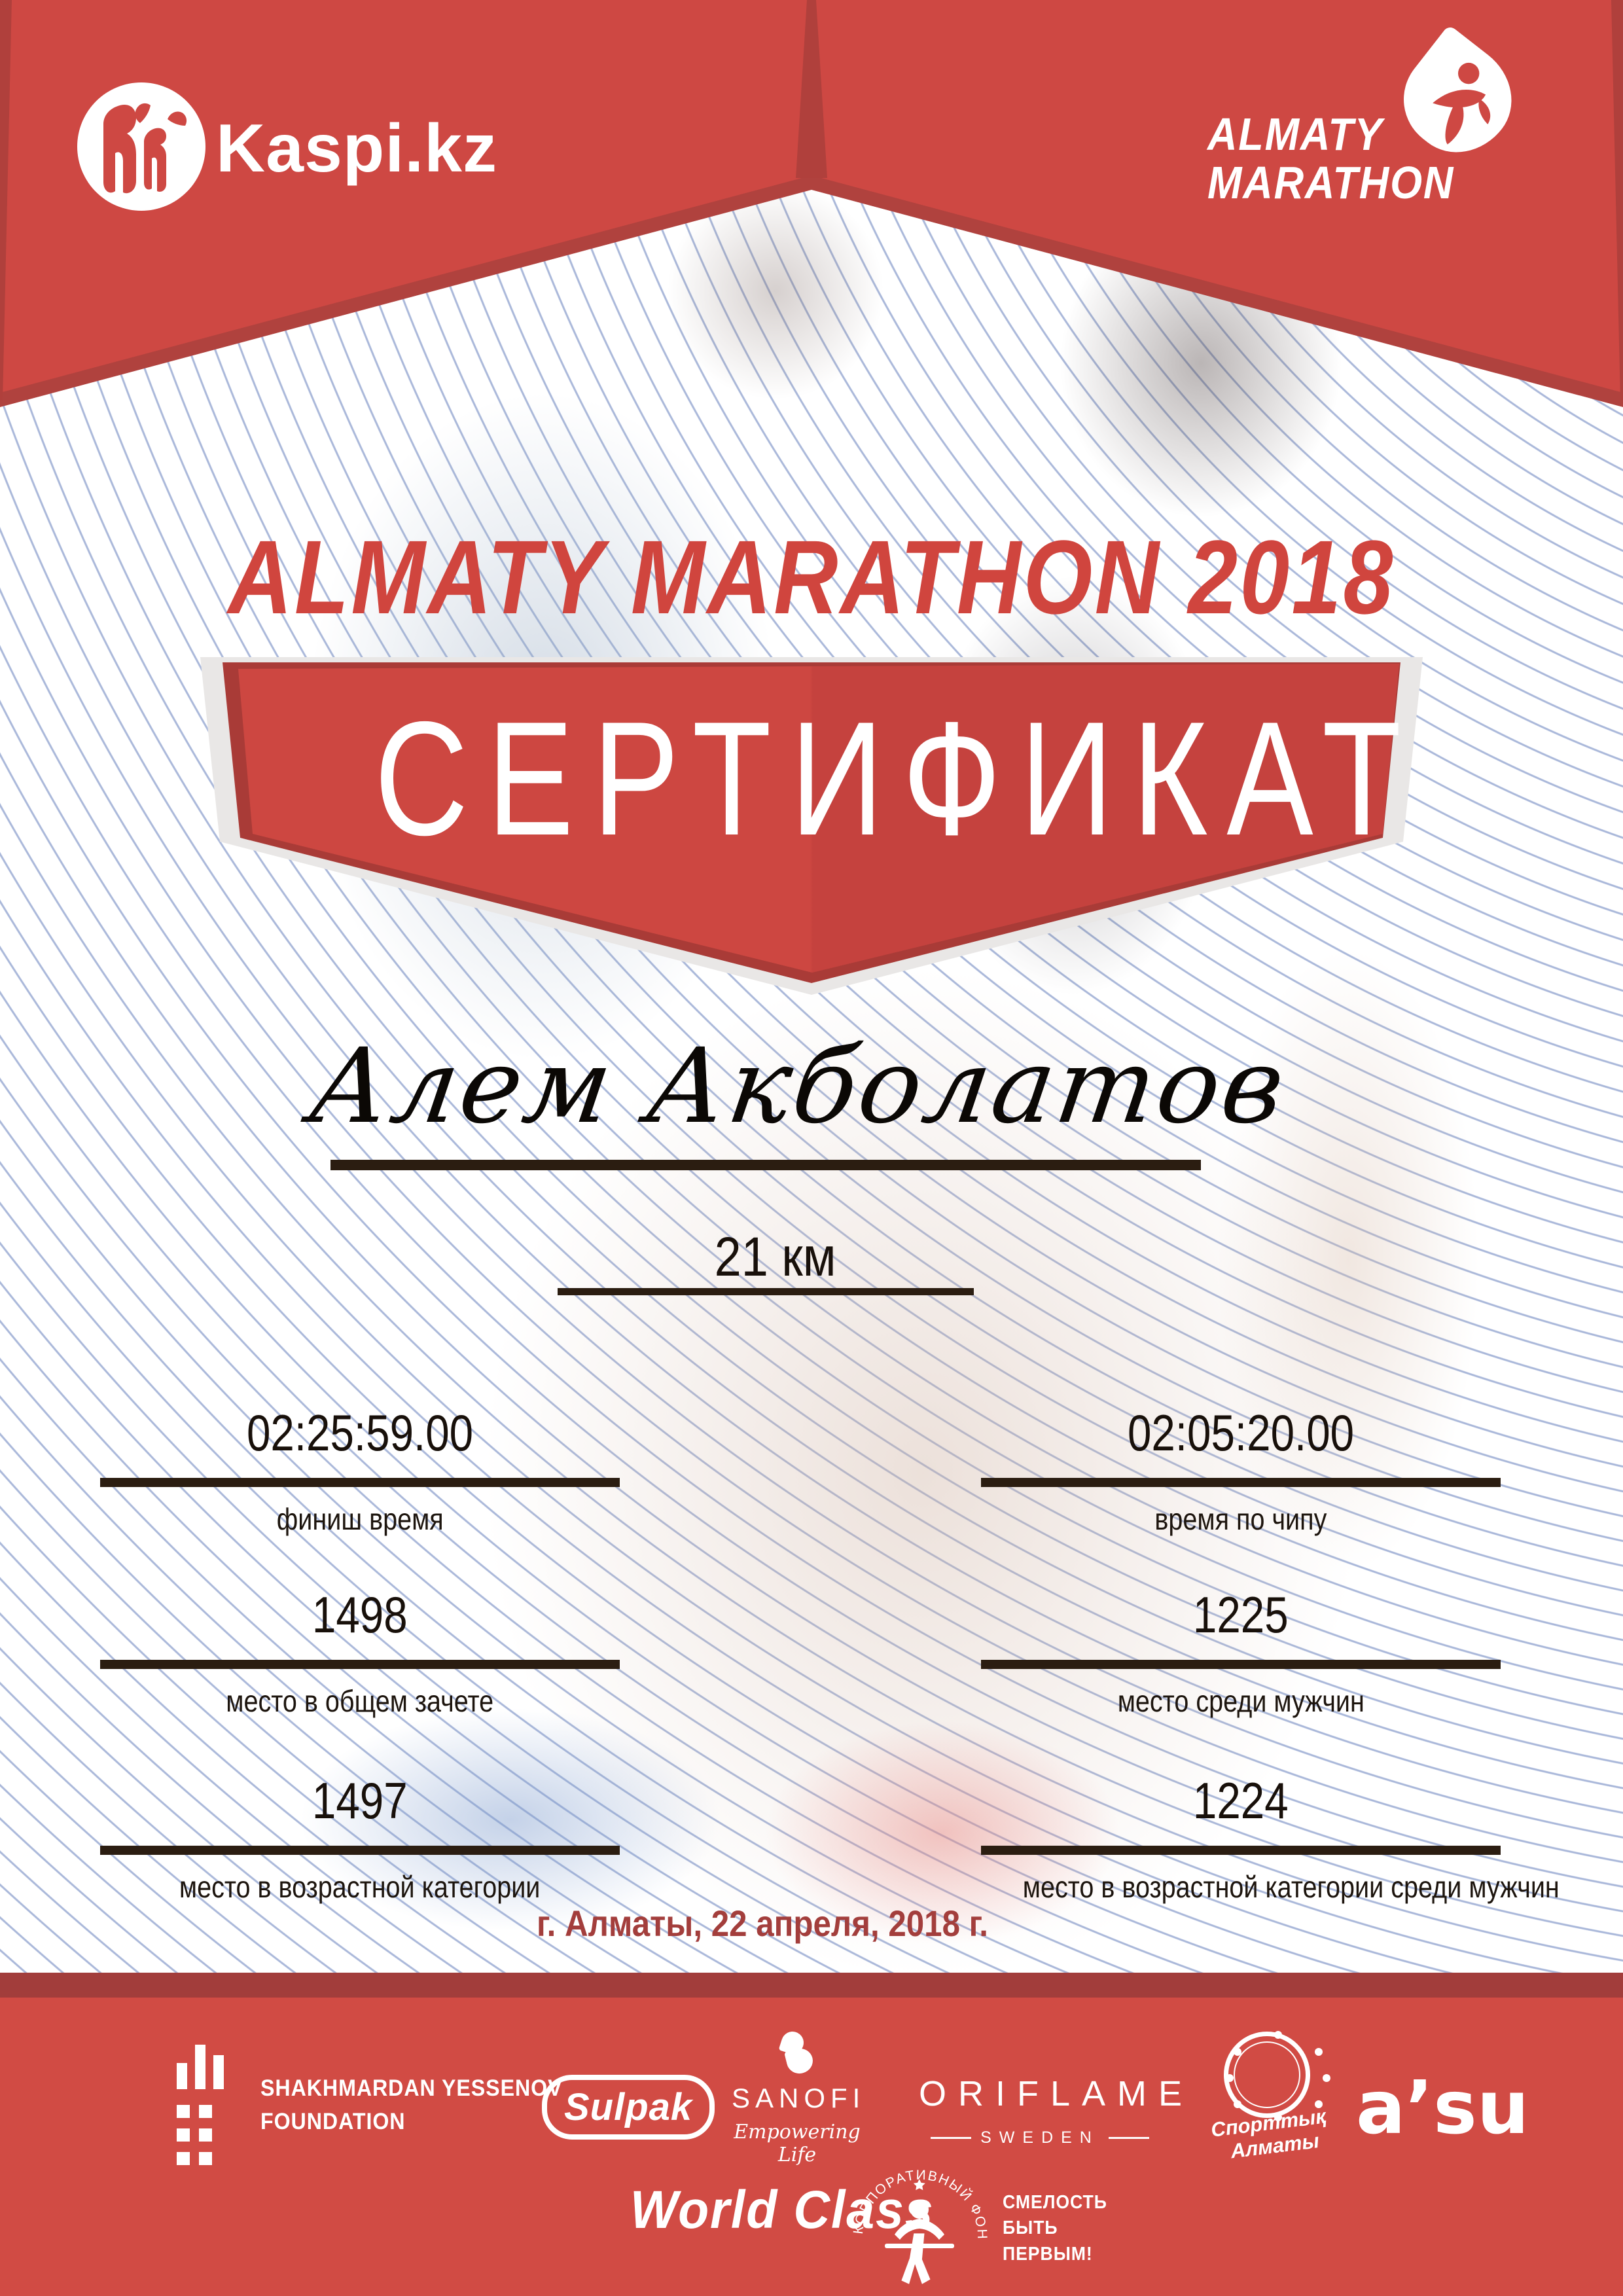  I want to click on kaspi-logo-icon, so click(141, 146).